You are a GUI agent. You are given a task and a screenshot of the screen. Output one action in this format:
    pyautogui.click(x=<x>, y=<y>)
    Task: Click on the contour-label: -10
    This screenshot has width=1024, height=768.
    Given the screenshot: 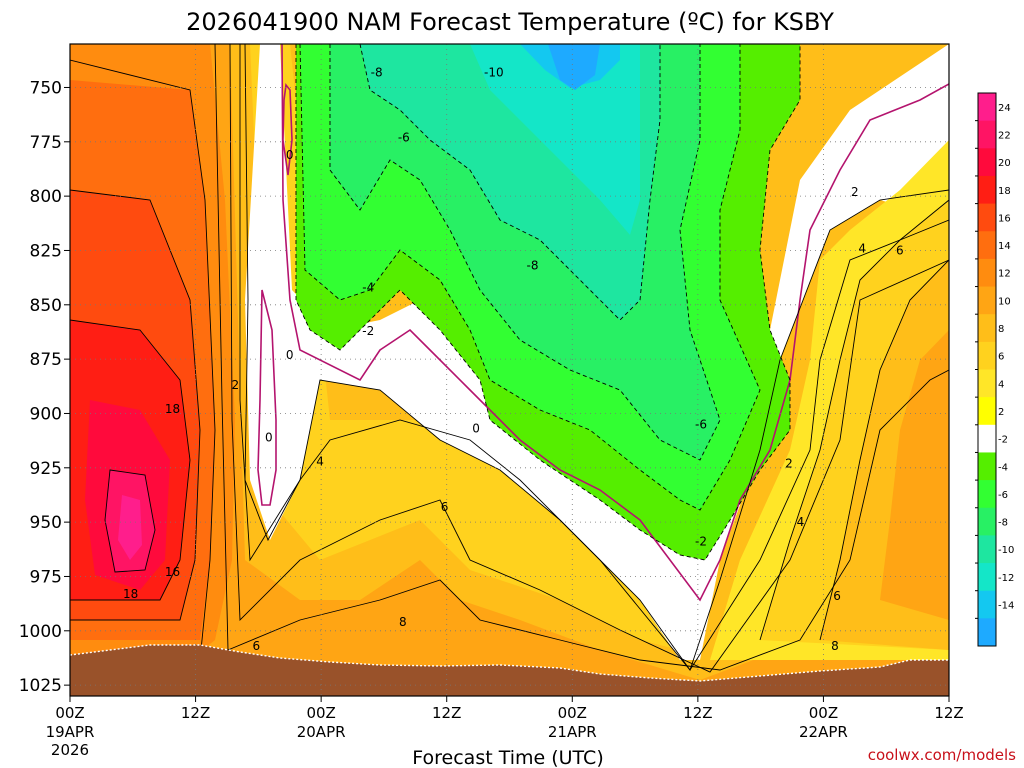 What is the action you would take?
    pyautogui.click(x=494, y=72)
    